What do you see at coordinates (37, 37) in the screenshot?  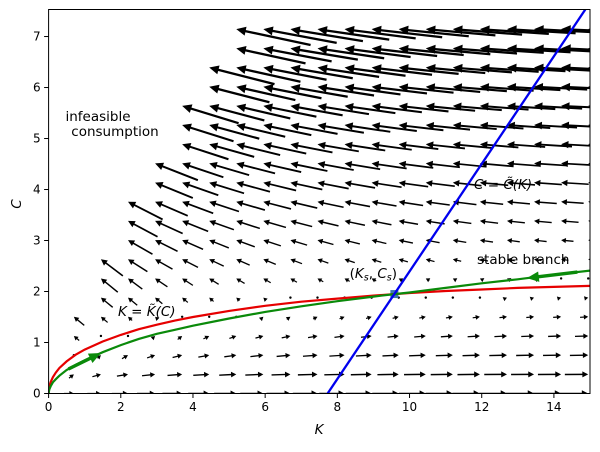 I see `y-tick-label: 7` at bounding box center [37, 37].